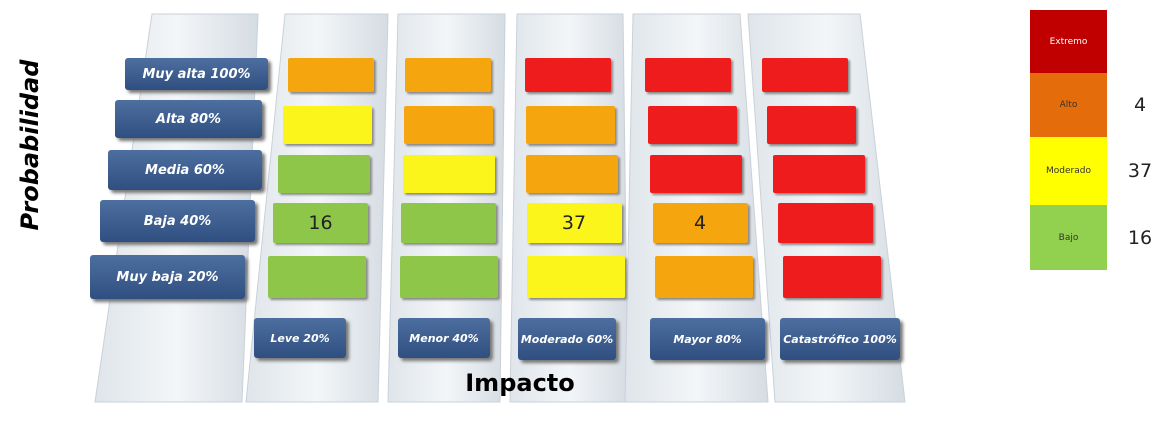  Describe the element at coordinates (1140, 171) in the screenshot. I see `legend-count: 37` at that location.